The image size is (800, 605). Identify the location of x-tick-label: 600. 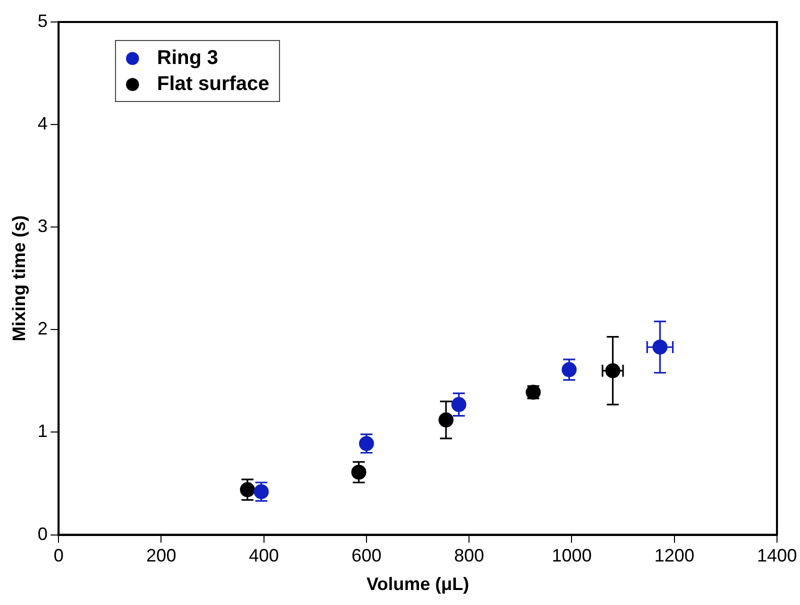
(366, 556).